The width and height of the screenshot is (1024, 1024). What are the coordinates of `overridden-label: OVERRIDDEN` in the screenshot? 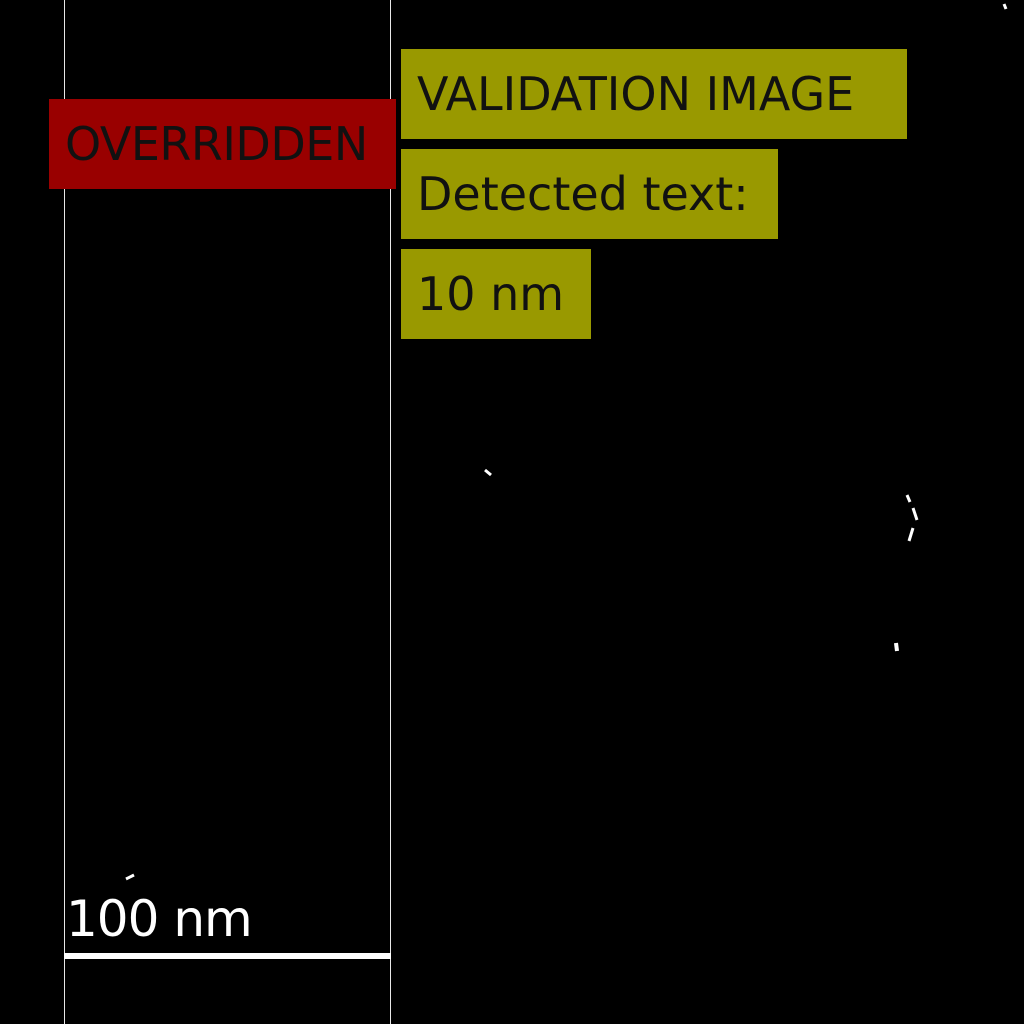 It's located at (222, 144).